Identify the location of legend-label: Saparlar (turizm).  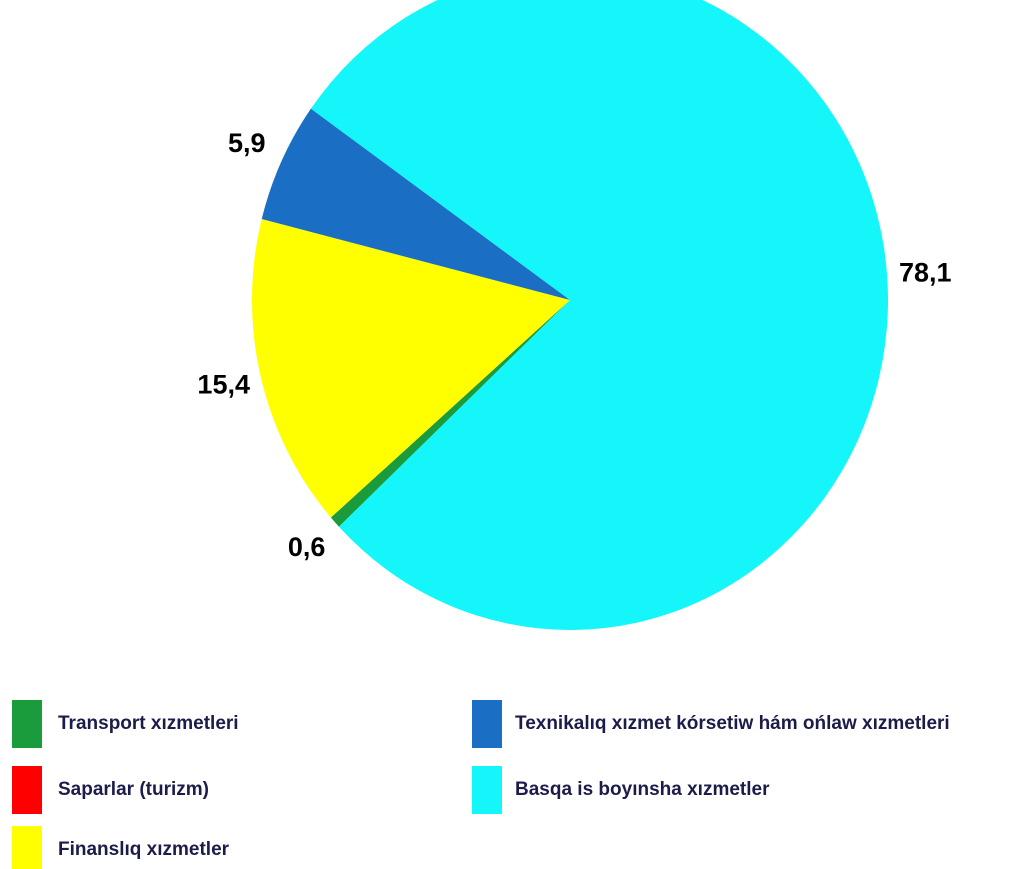
(133, 789).